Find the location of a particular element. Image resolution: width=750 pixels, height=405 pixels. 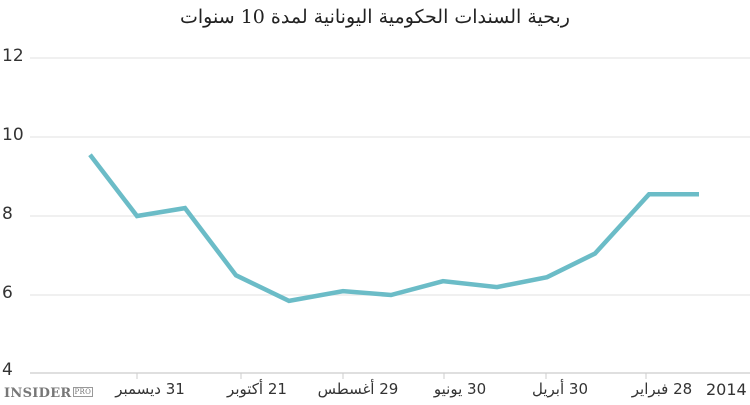

x-tick-label-oct21: 21 أكتوبر is located at coordinates (257, 389).